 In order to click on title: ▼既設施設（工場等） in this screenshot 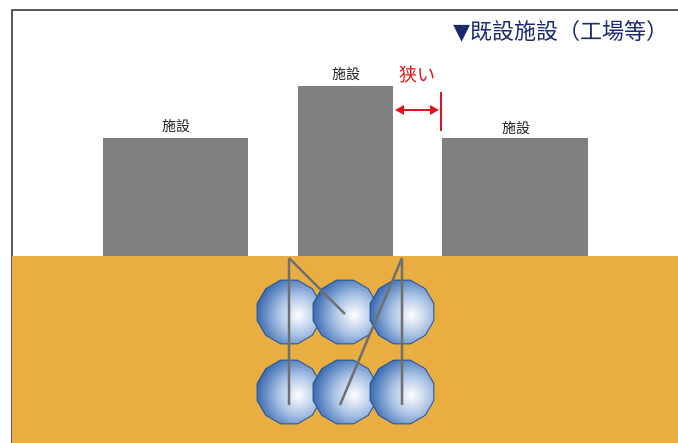, I will do `click(560, 32)`.